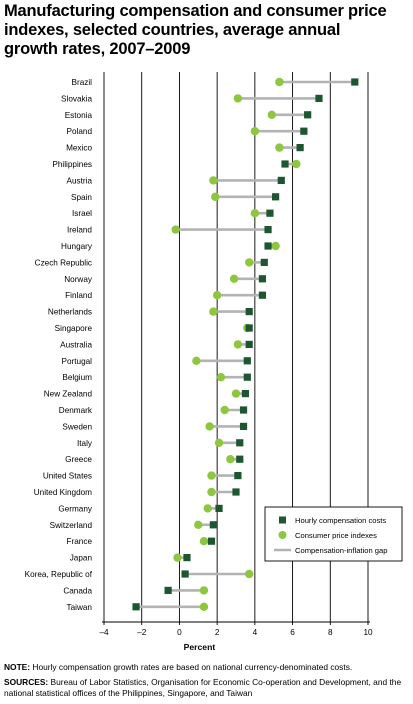 The height and width of the screenshot is (704, 413). I want to click on legend-label: Consumer price indexes, so click(336, 535).